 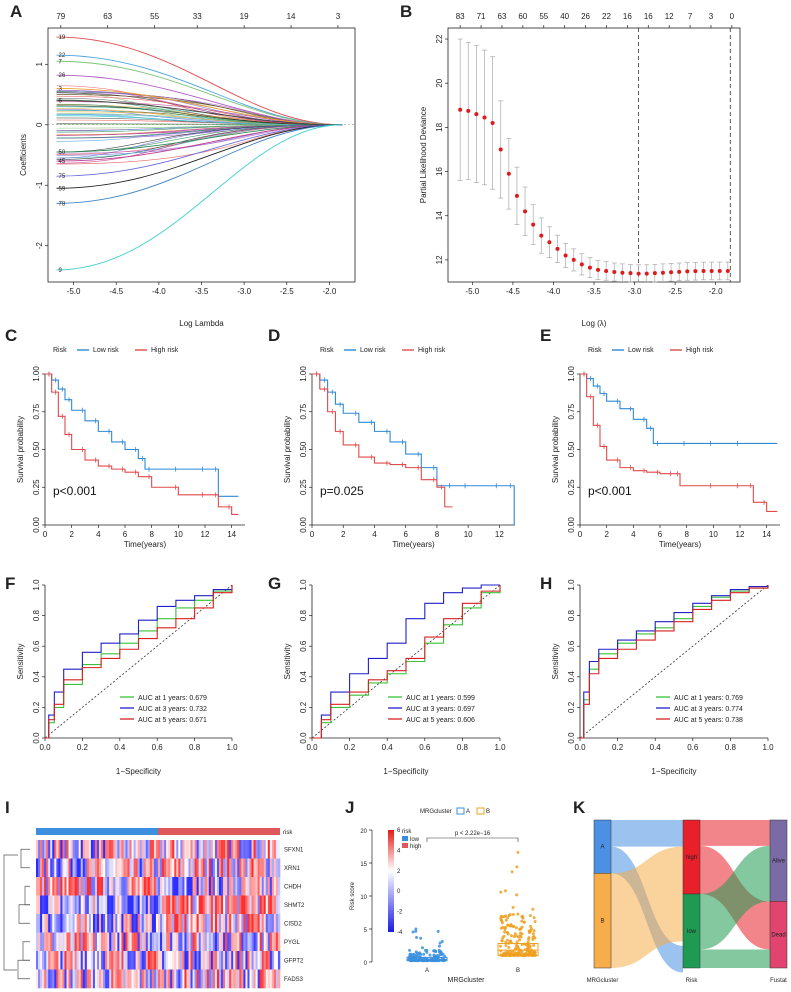 What do you see at coordinates (294, 850) in the screenshot?
I see `gene-label-SFXN1: SFXN1` at bounding box center [294, 850].